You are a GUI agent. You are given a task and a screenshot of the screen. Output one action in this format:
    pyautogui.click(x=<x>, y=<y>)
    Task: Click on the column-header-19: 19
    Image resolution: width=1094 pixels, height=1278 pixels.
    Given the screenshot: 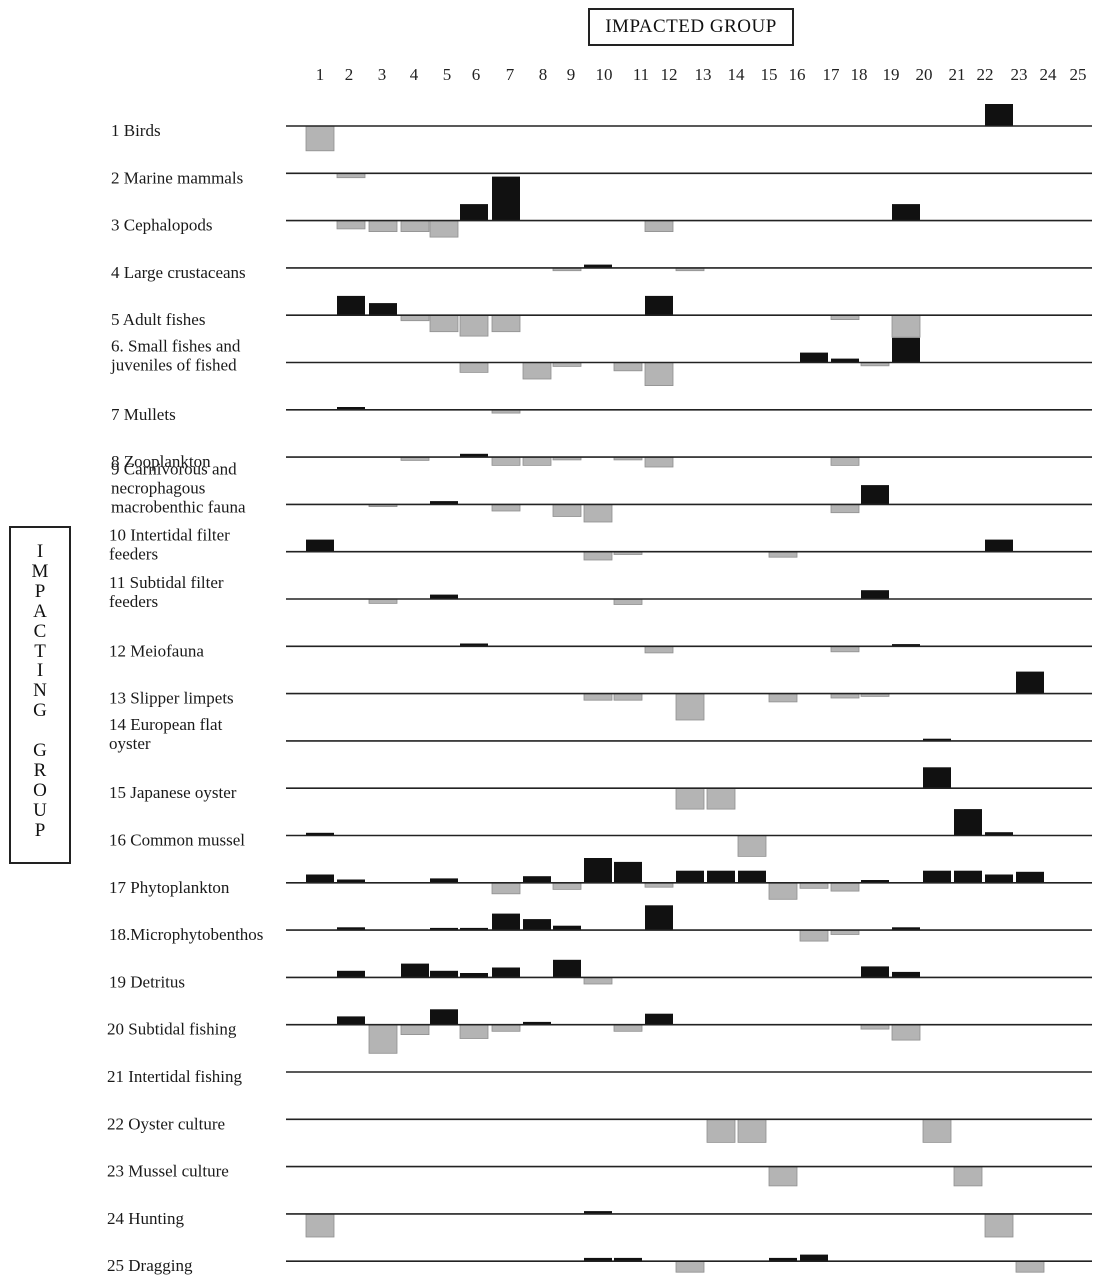 What is the action you would take?
    pyautogui.click(x=891, y=74)
    